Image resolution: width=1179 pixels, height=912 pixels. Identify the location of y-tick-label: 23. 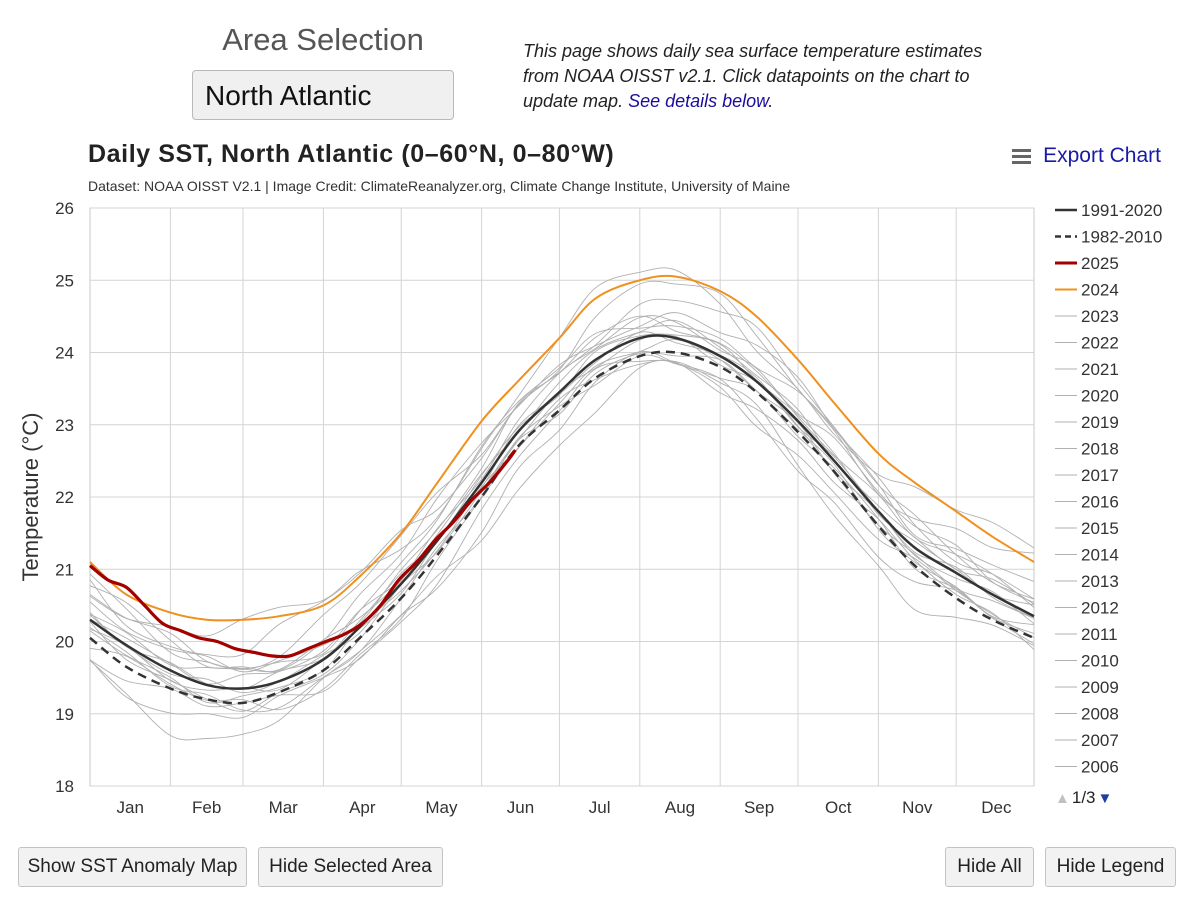
(64, 425).